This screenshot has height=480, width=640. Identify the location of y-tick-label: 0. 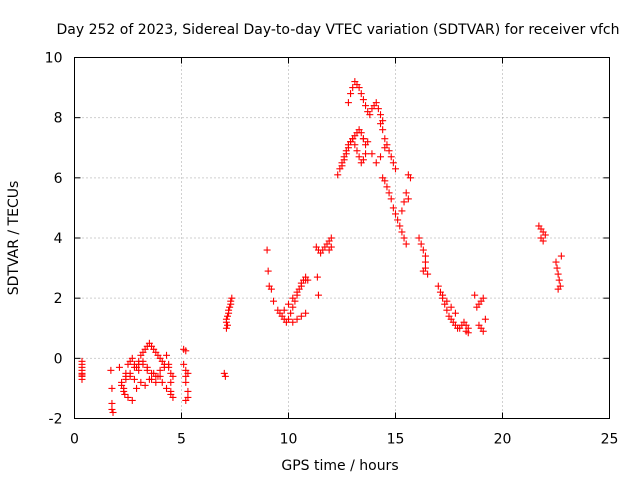
(58, 359).